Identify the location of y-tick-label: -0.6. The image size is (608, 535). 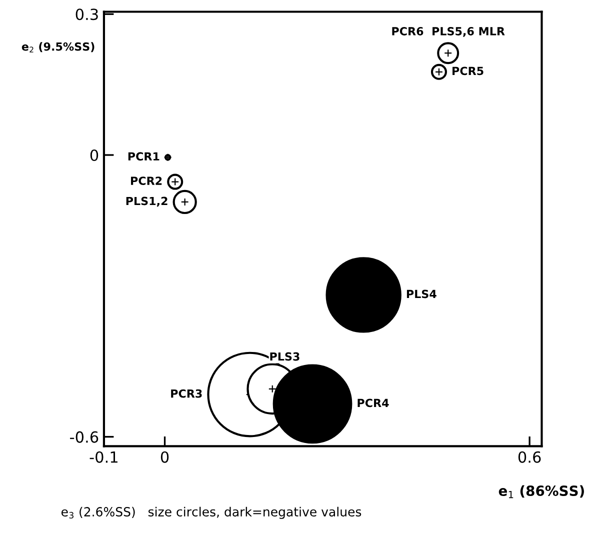
(84, 437).